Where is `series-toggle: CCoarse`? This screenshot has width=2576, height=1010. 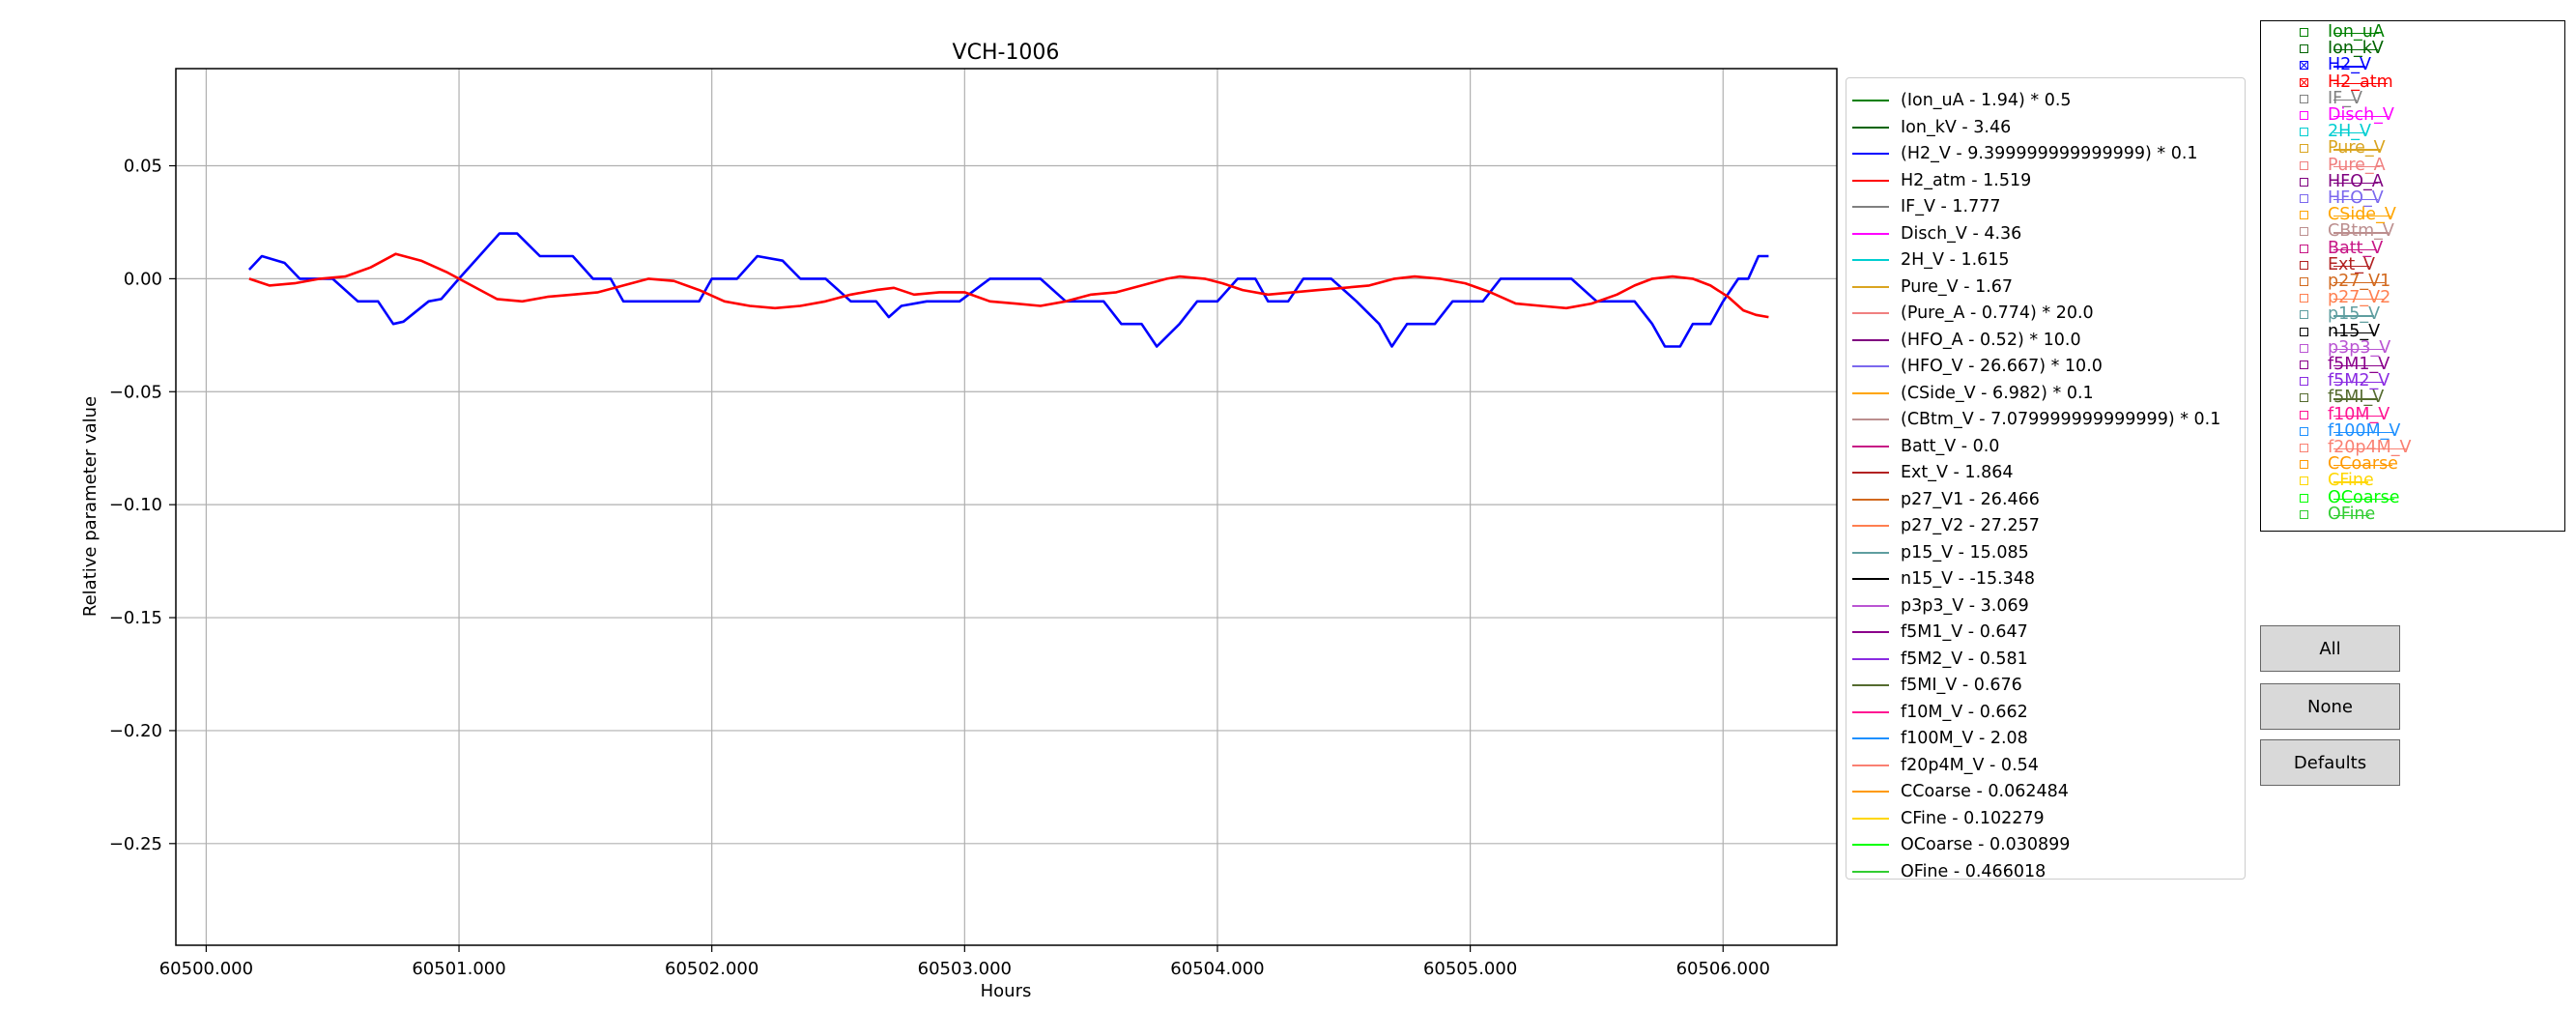 series-toggle: CCoarse is located at coordinates (2349, 465).